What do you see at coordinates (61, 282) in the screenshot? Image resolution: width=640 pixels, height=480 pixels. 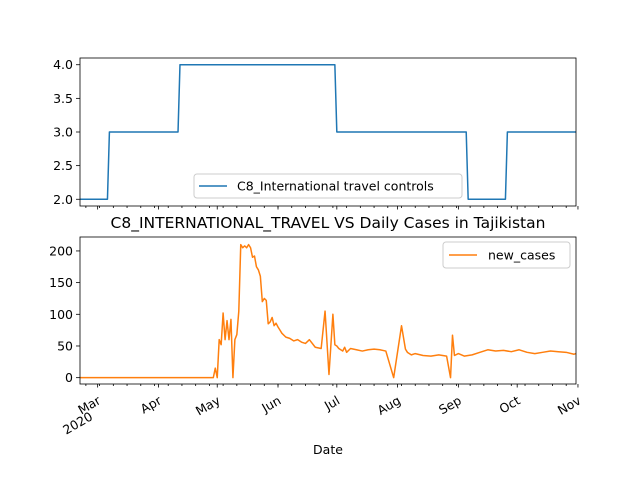 I see `bottom-ytick-label-3: 150` at bounding box center [61, 282].